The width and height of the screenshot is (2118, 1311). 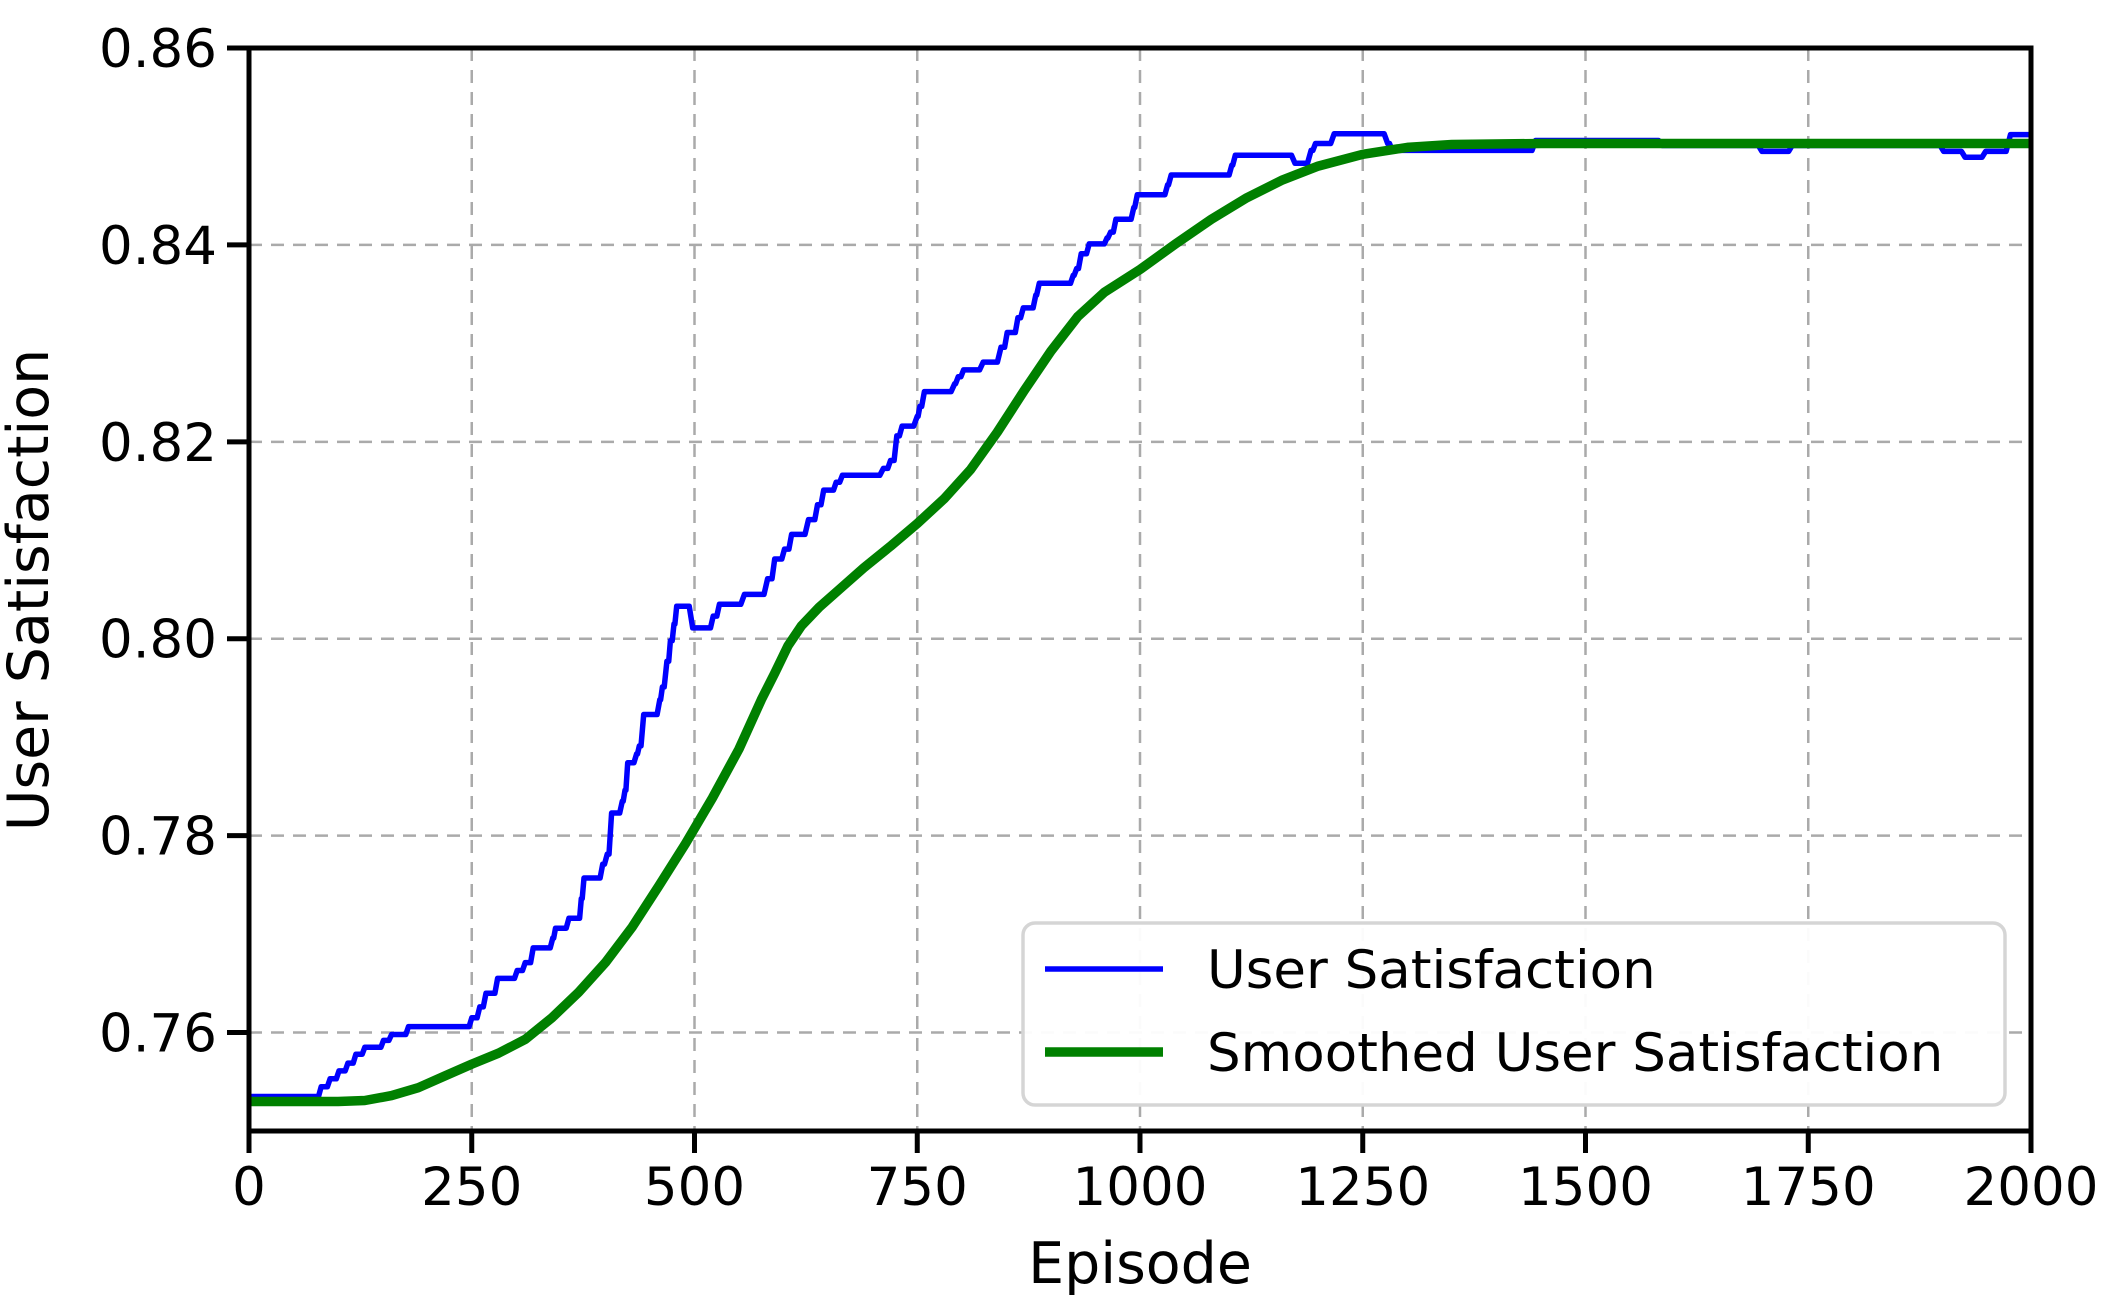 What do you see at coordinates (1140, 1264) in the screenshot?
I see `x-axis-label: Episode` at bounding box center [1140, 1264].